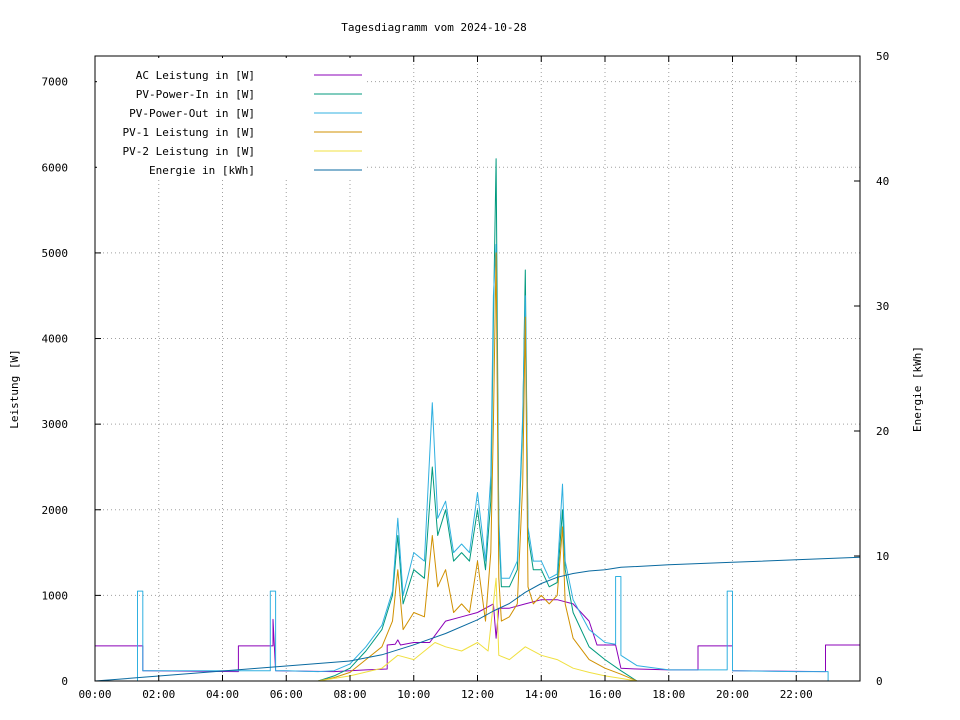 The width and height of the screenshot is (960, 720). I want to click on legend-label: PV-Power-In in [W], so click(195, 94).